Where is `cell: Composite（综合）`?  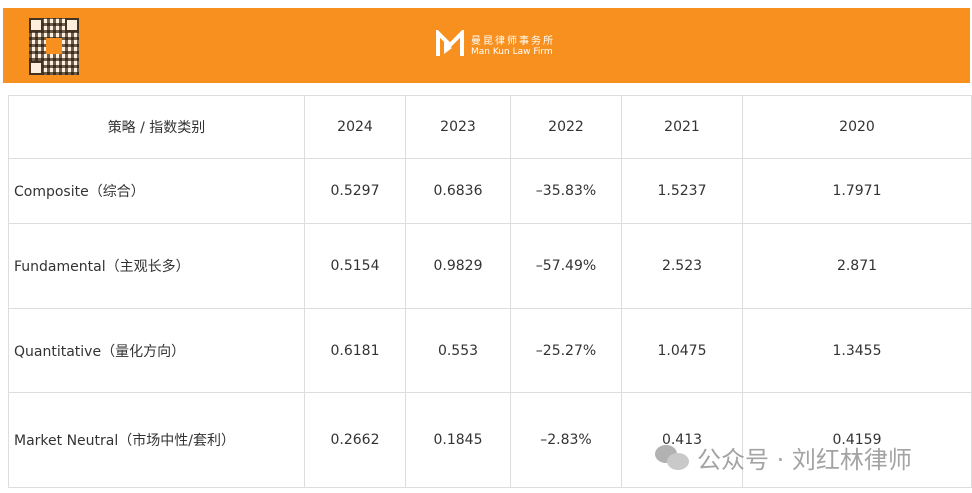 cell: Composite（综合） is located at coordinates (156, 191).